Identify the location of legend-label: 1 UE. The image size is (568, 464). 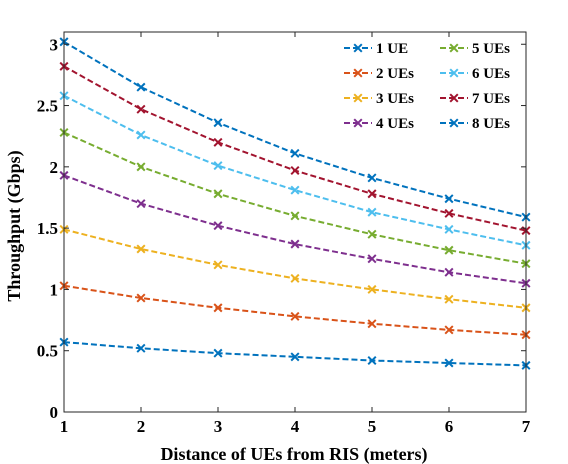
(392, 49).